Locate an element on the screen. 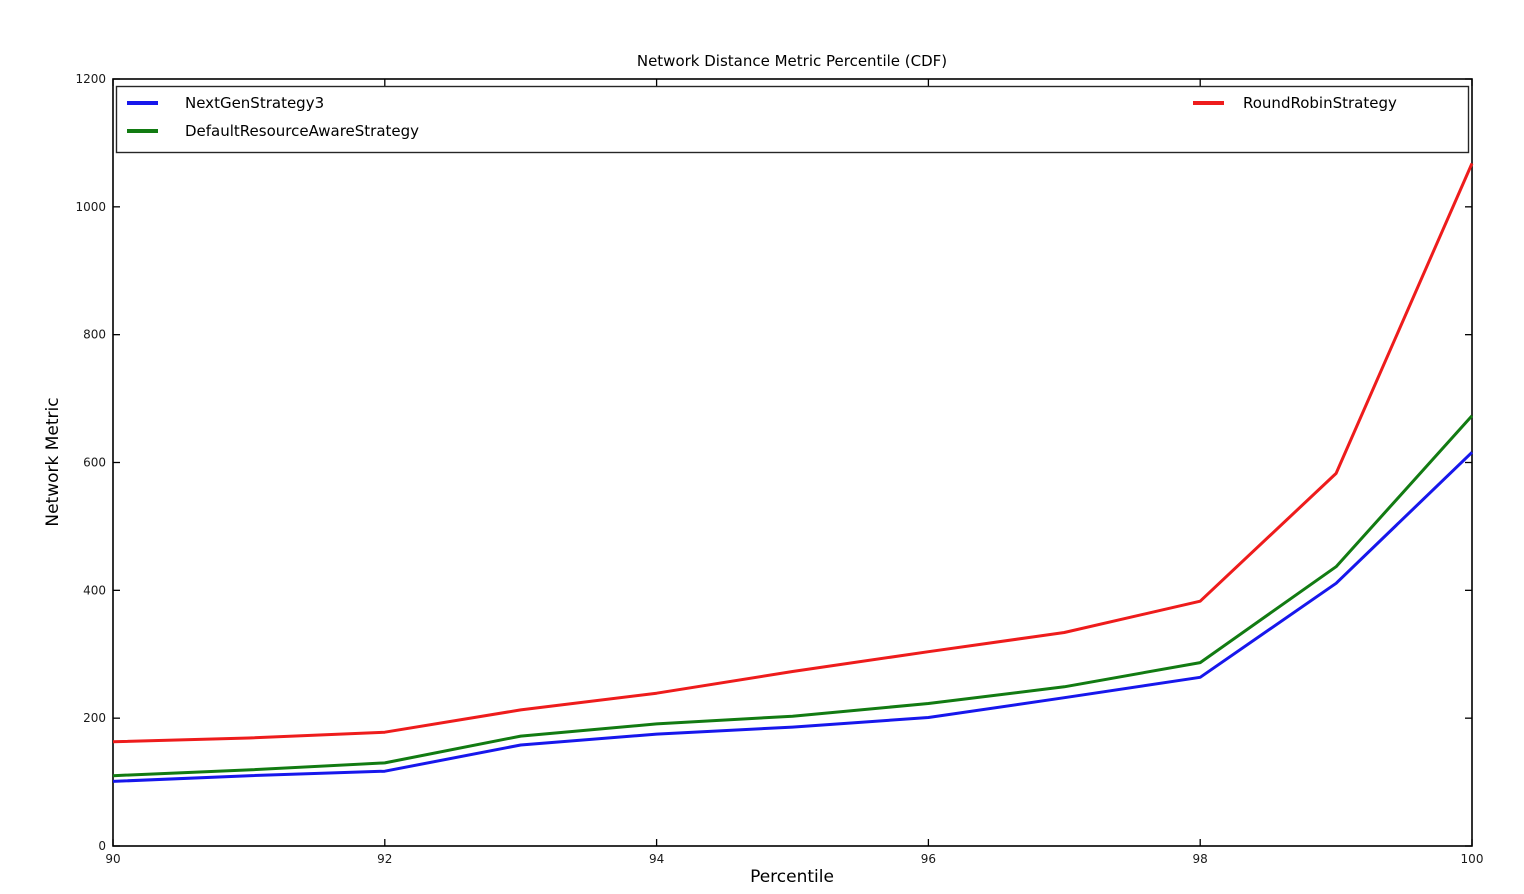  x-tick-label: 100 is located at coordinates (1472, 859).